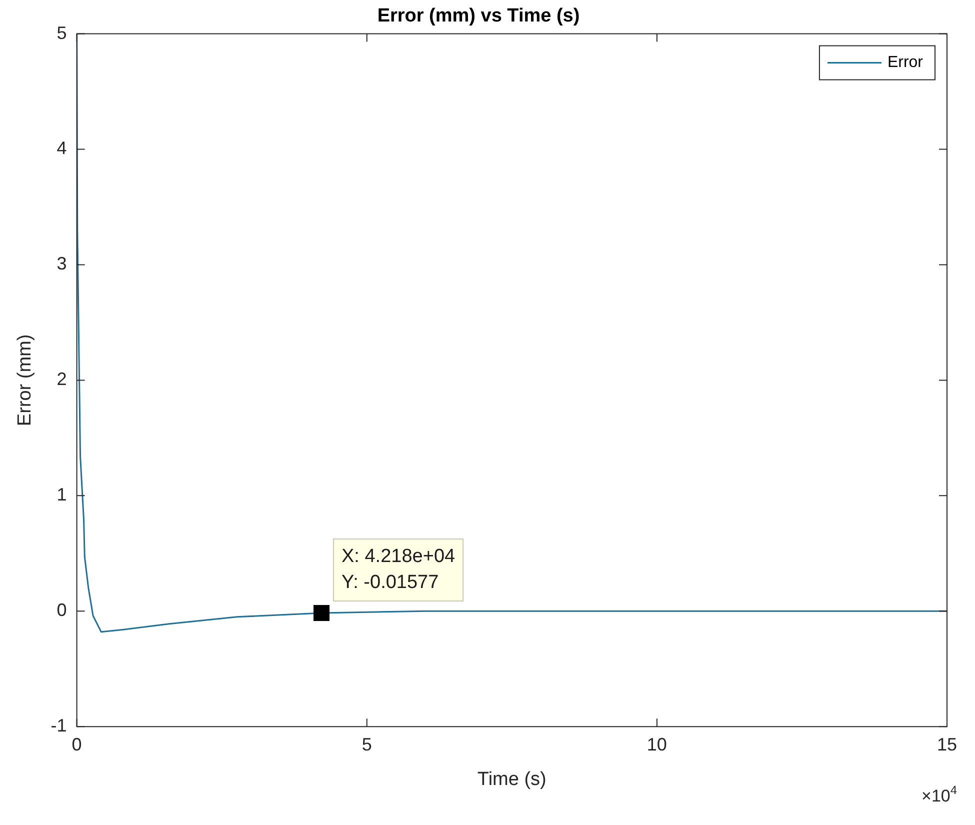 The width and height of the screenshot is (975, 825). Describe the element at coordinates (61, 610) in the screenshot. I see `y-tick-label: 0` at that location.